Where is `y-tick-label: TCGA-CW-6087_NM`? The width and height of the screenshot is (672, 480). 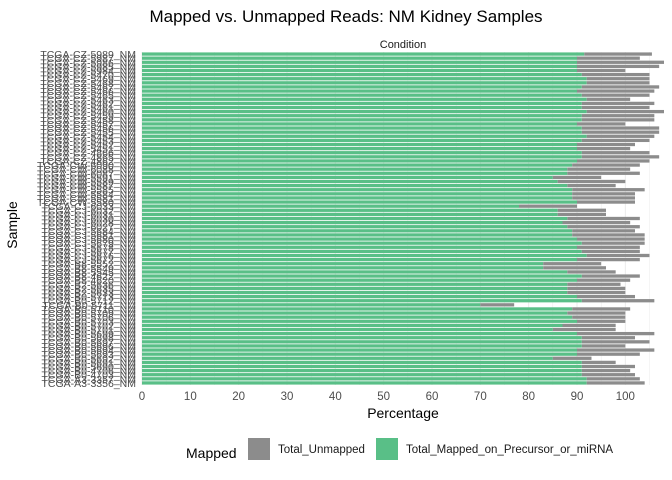 y-tick-label: TCGA-CW-6087_NM is located at coordinates (86, 174).